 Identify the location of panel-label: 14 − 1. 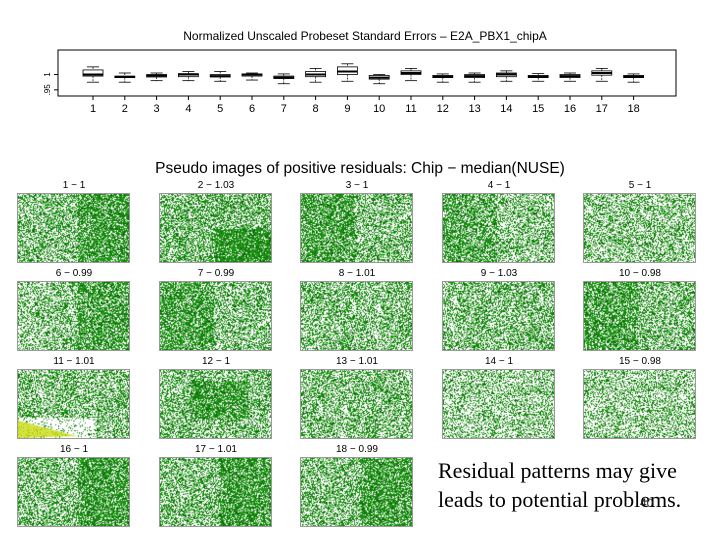
(499, 361).